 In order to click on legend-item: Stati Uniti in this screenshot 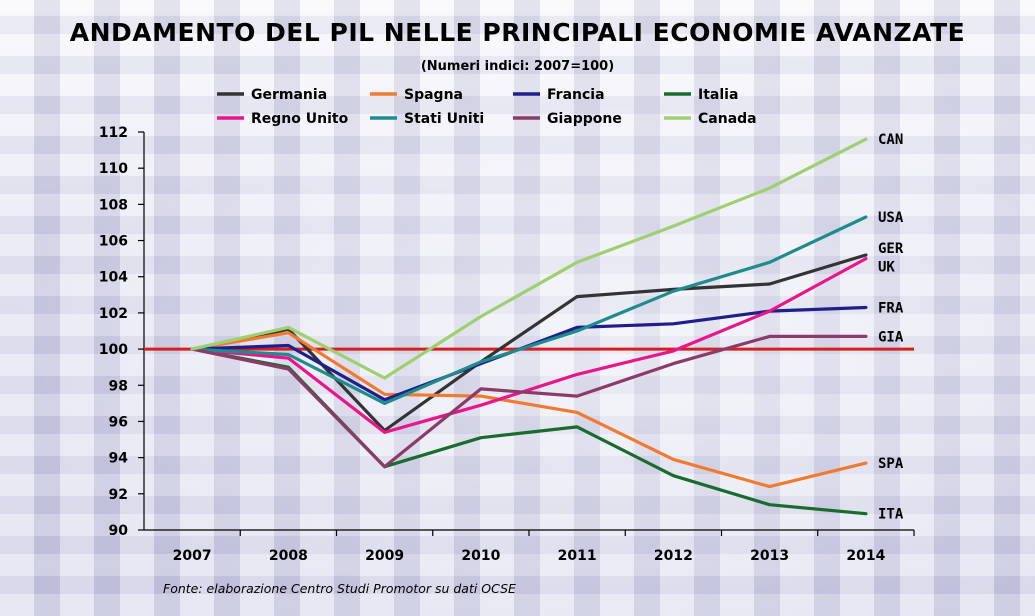, I will do `click(427, 119)`.